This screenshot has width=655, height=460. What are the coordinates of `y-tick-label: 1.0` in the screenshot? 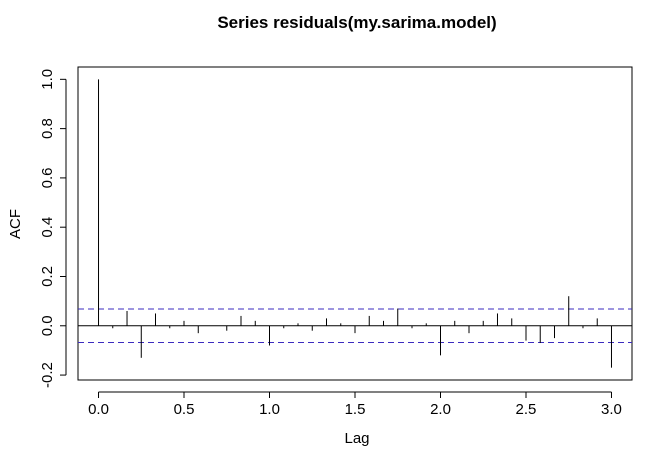 It's located at (47, 79).